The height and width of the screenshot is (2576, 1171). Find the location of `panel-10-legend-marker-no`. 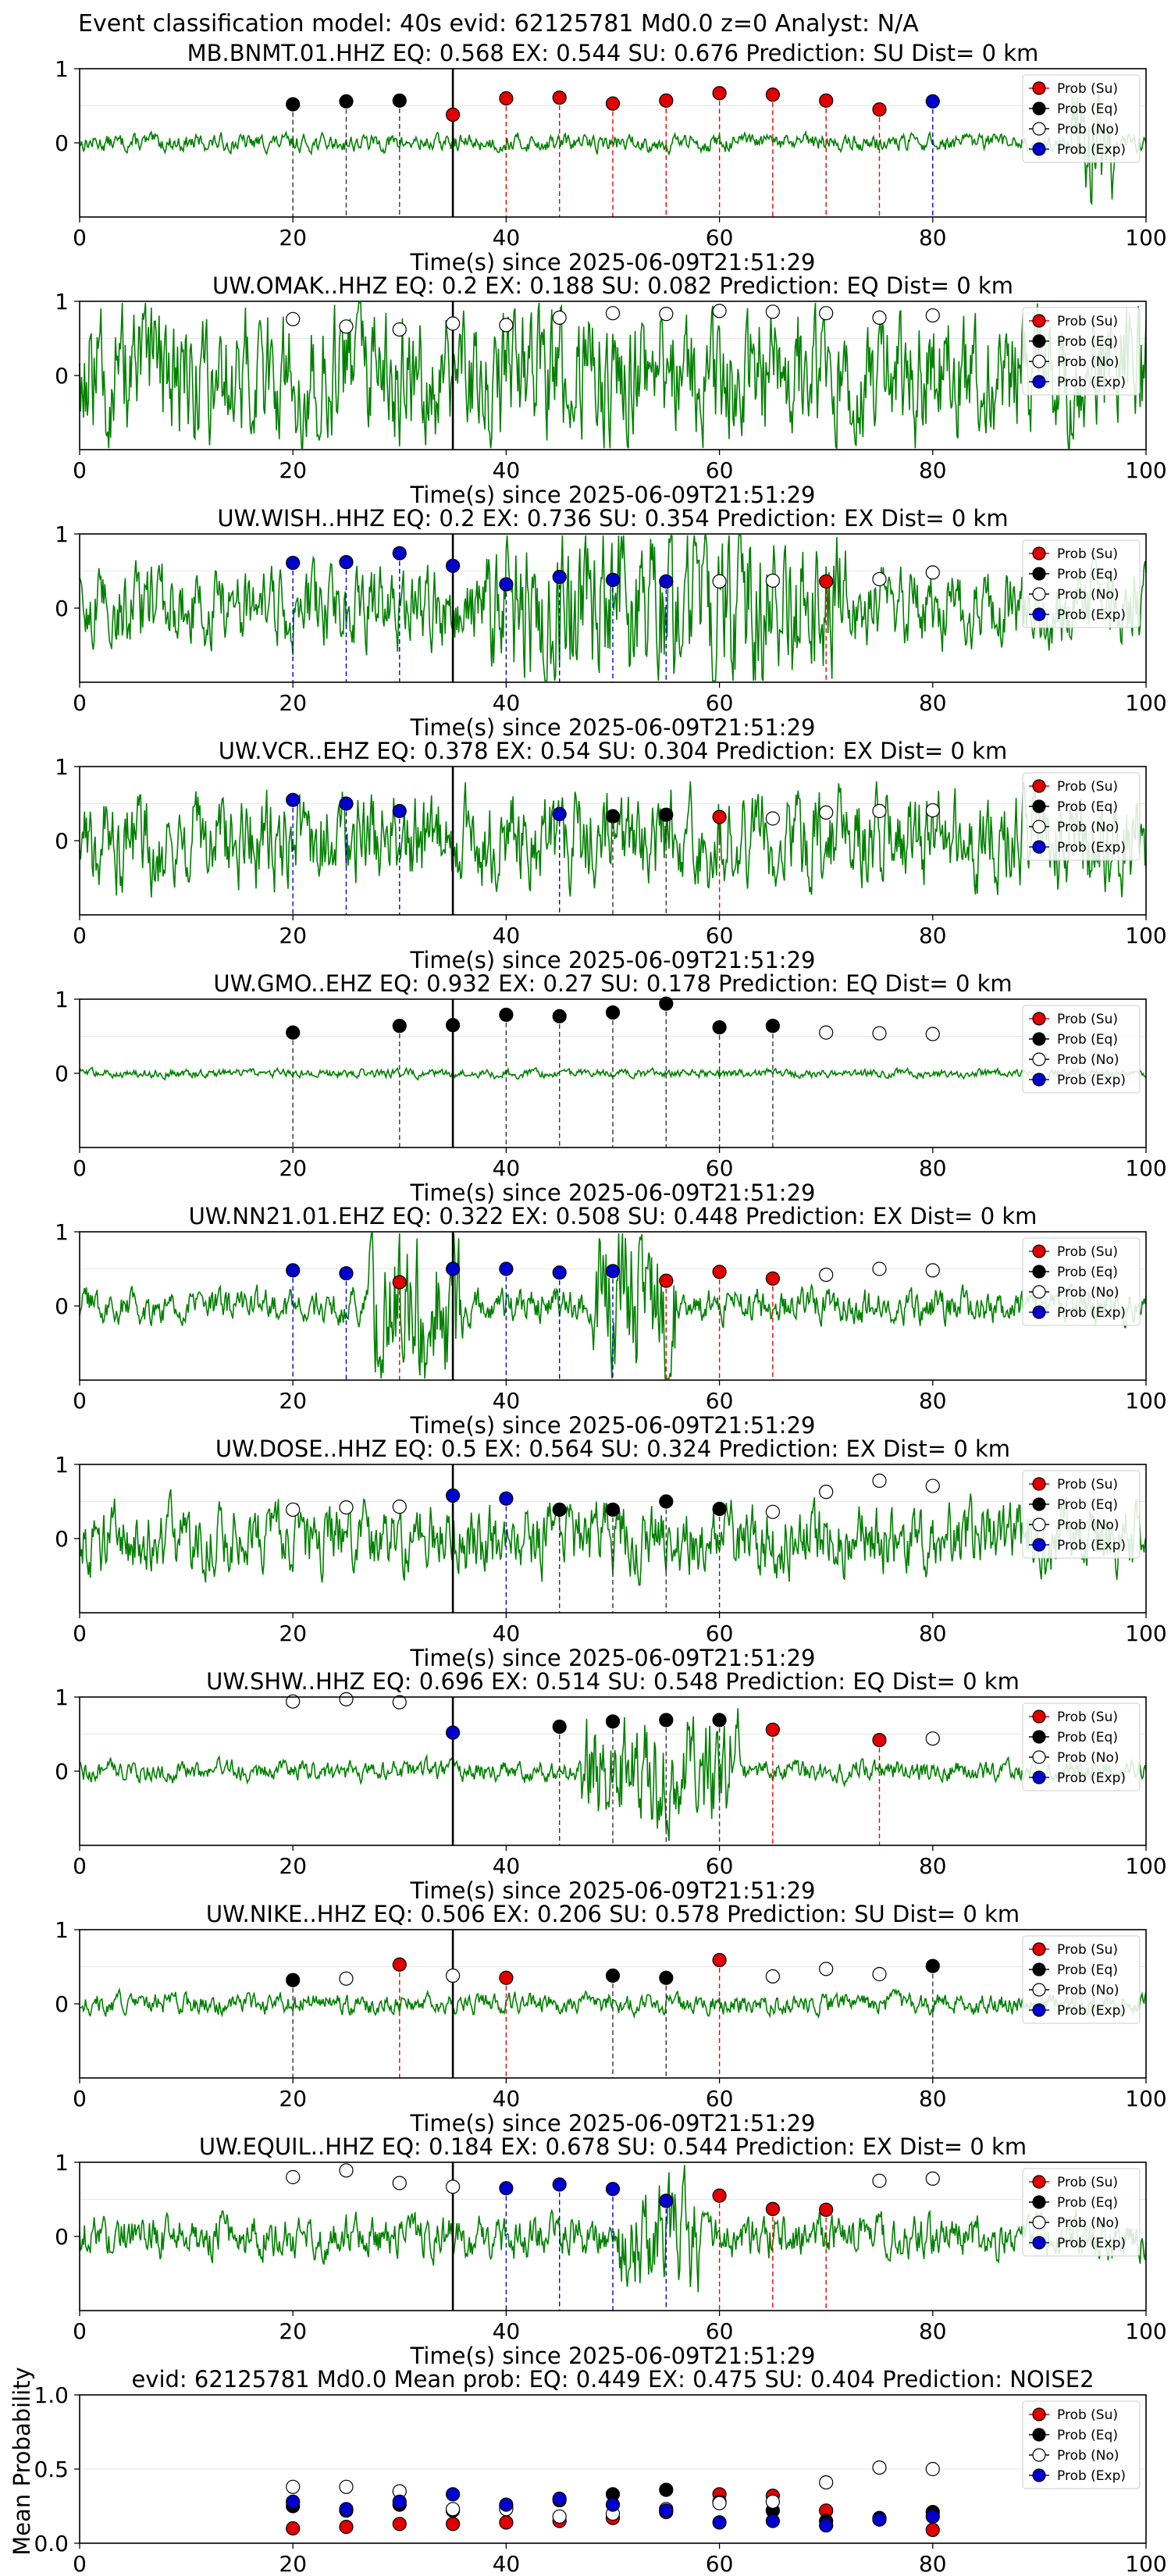

panel-10-legend-marker-no is located at coordinates (1039, 2222).